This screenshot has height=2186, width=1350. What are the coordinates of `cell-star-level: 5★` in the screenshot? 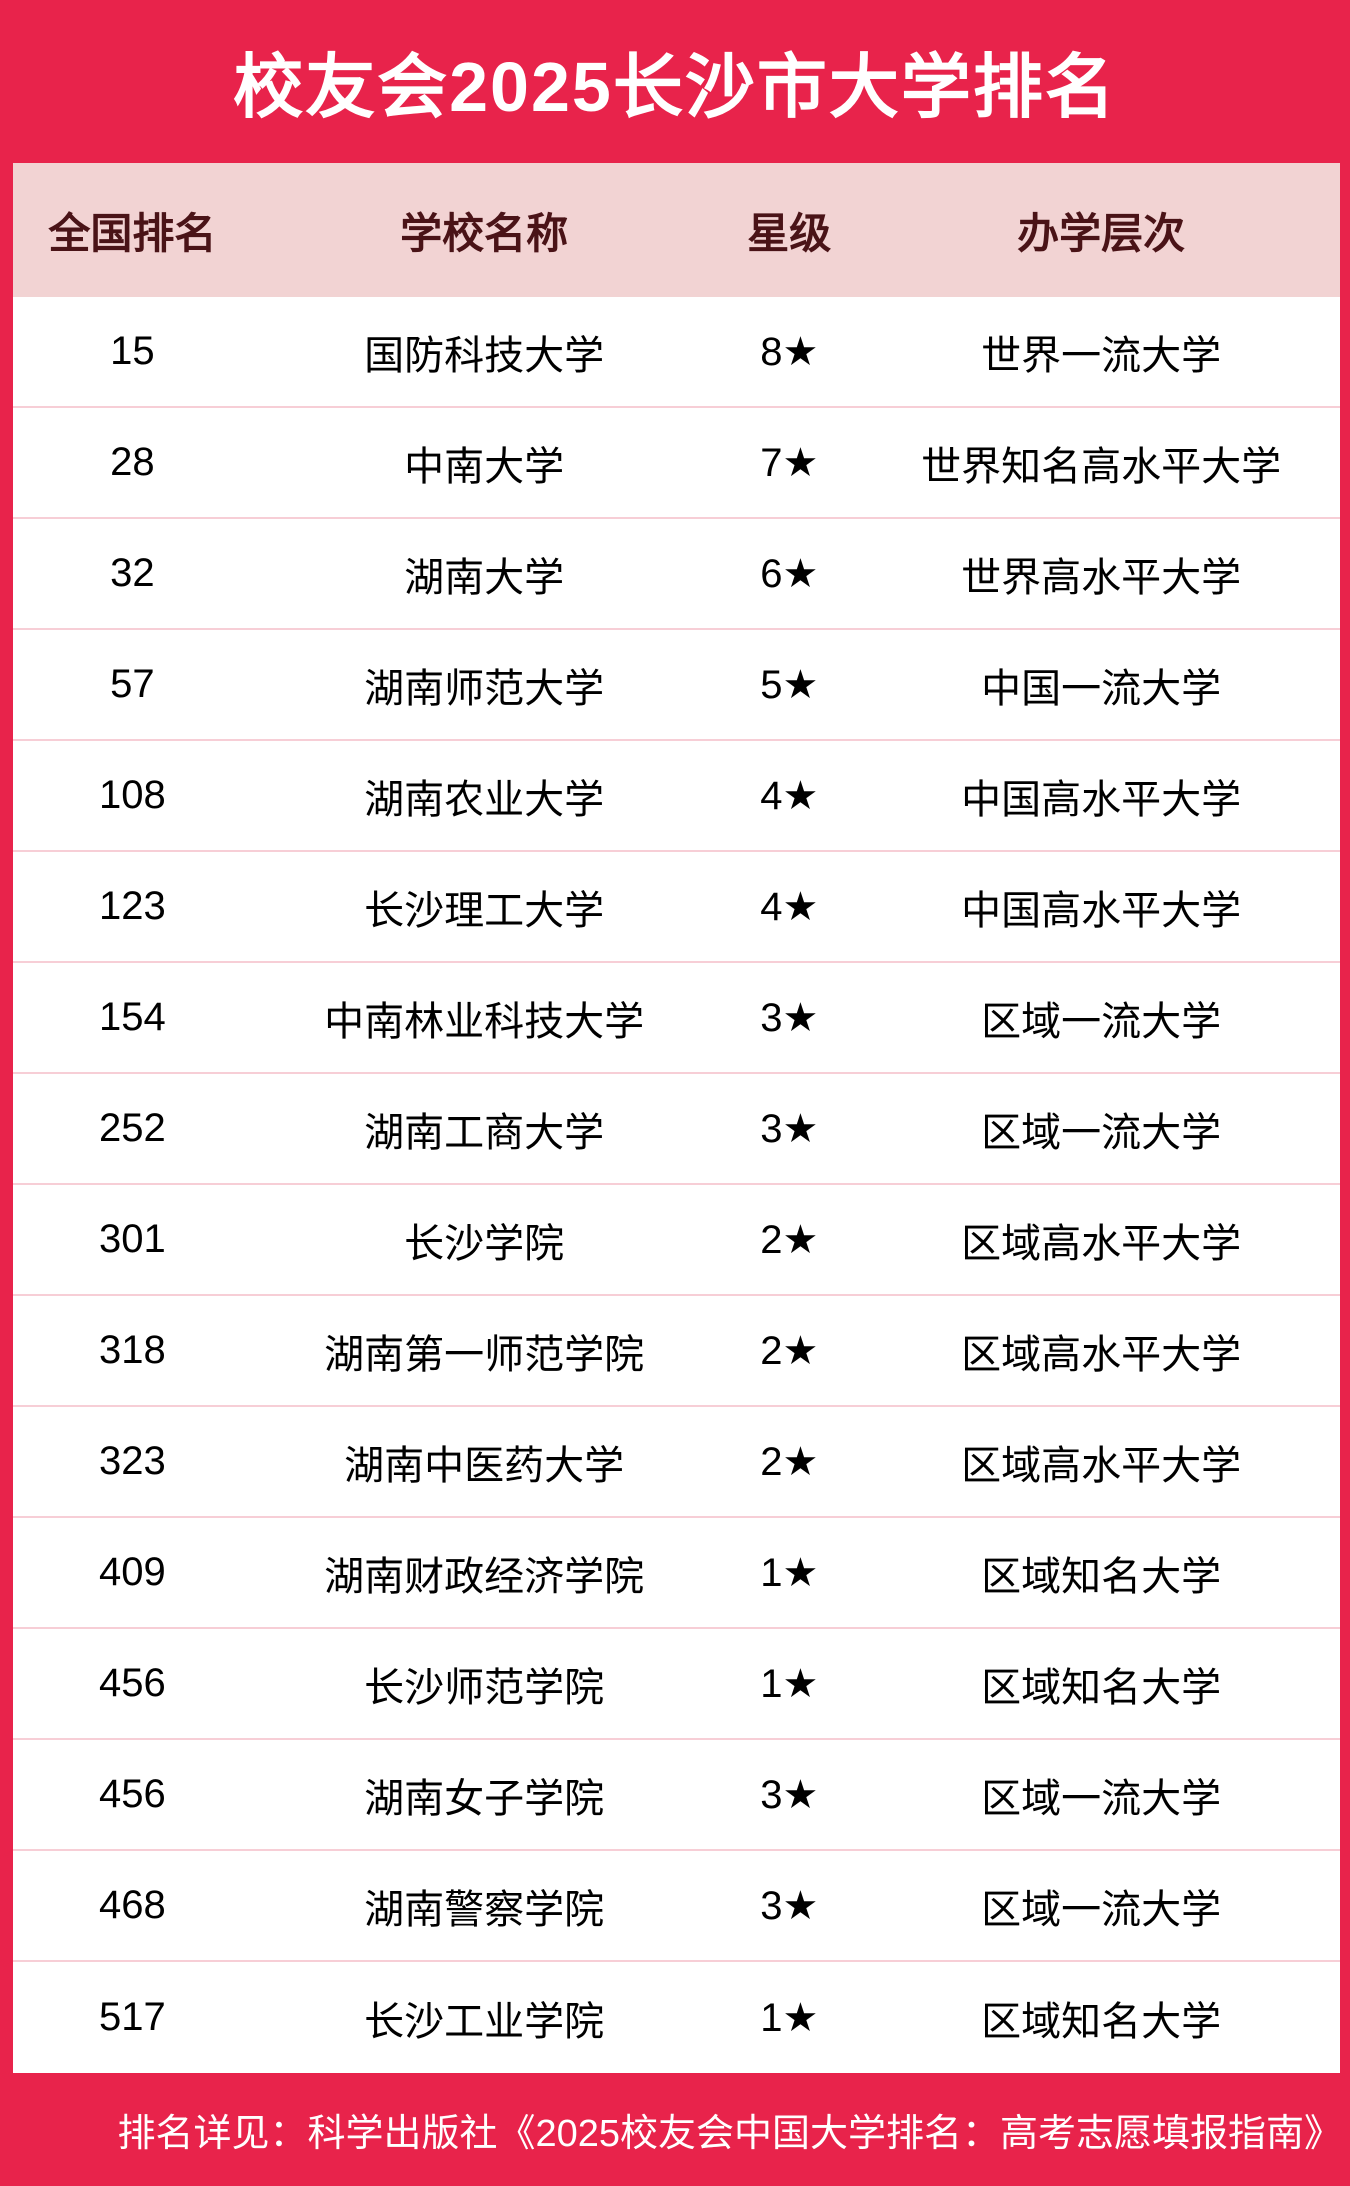 It's located at (789, 684).